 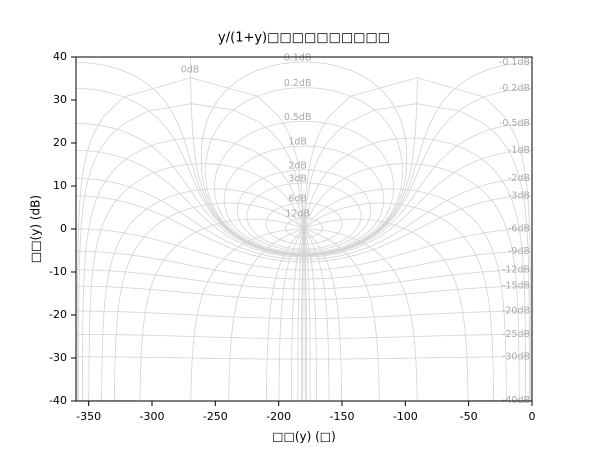 I want to click on contour-label: -0.1dB, so click(x=514, y=62).